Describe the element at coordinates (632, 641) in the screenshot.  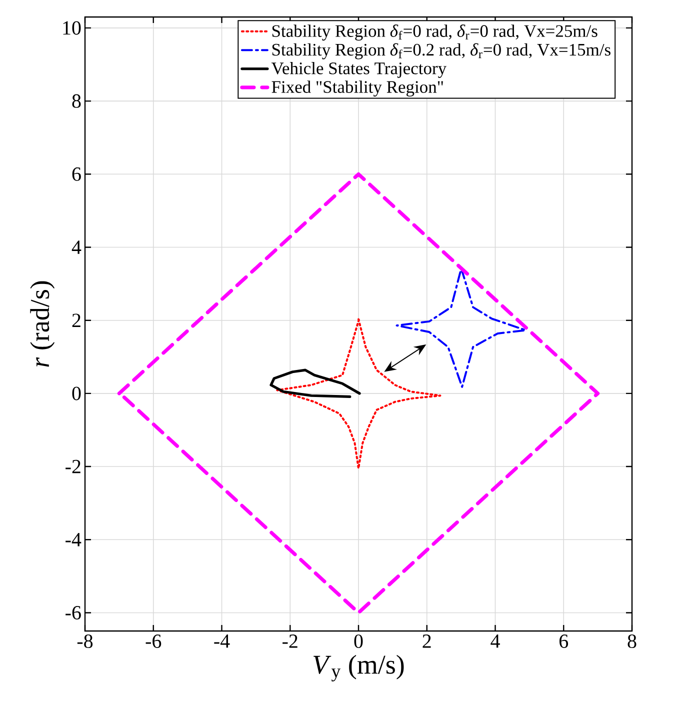
I see `x-tick-label: 8` at that location.